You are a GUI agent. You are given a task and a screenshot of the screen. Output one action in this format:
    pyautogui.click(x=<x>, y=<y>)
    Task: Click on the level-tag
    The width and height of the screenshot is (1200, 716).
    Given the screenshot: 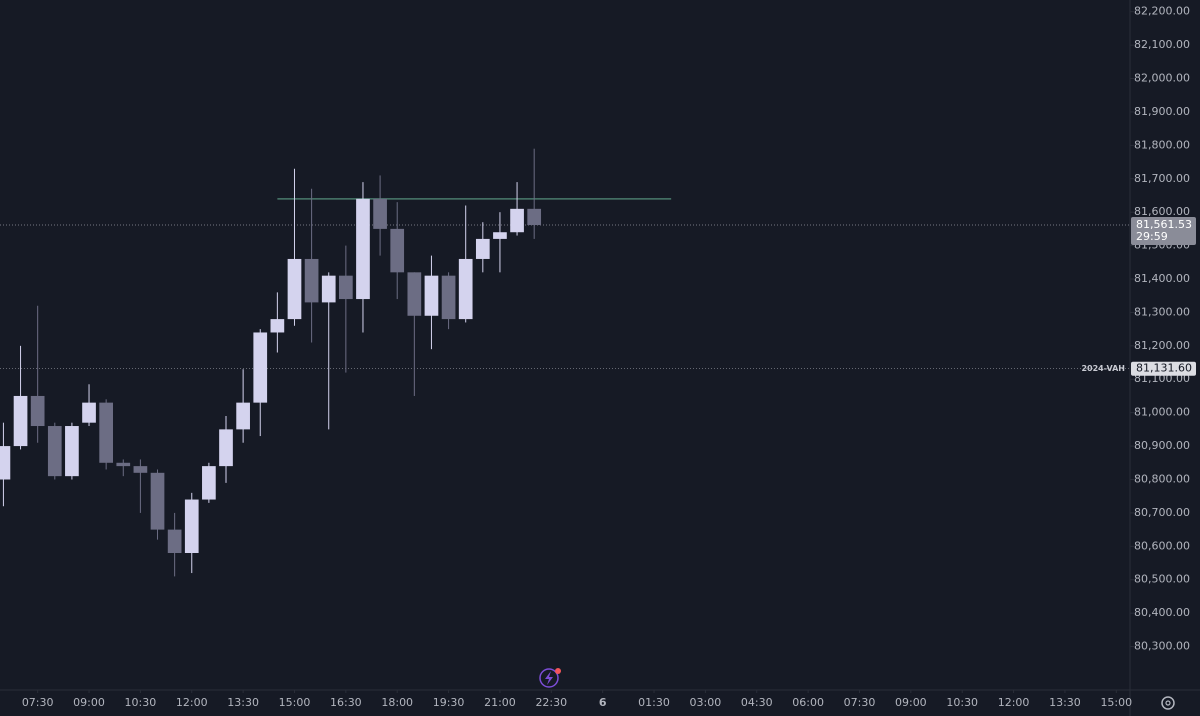 What is the action you would take?
    pyautogui.click(x=1163, y=368)
    